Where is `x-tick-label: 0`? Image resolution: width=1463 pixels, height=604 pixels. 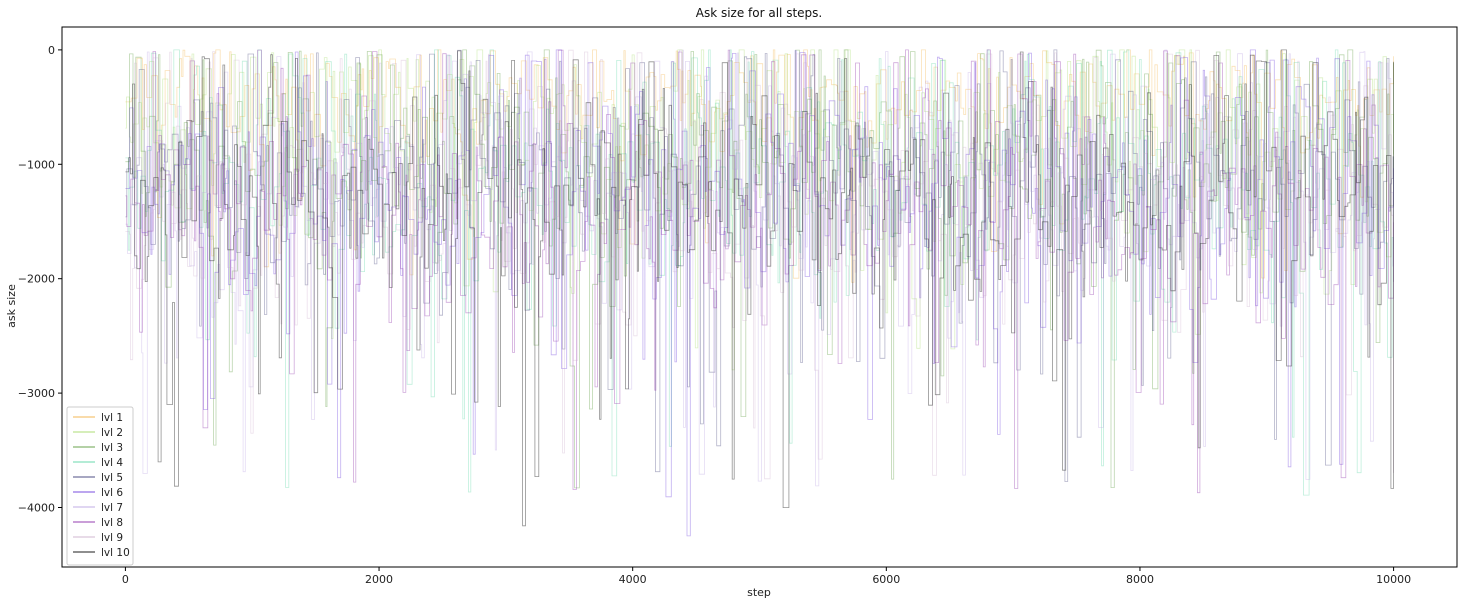 x-tick-label: 0 is located at coordinates (125, 579).